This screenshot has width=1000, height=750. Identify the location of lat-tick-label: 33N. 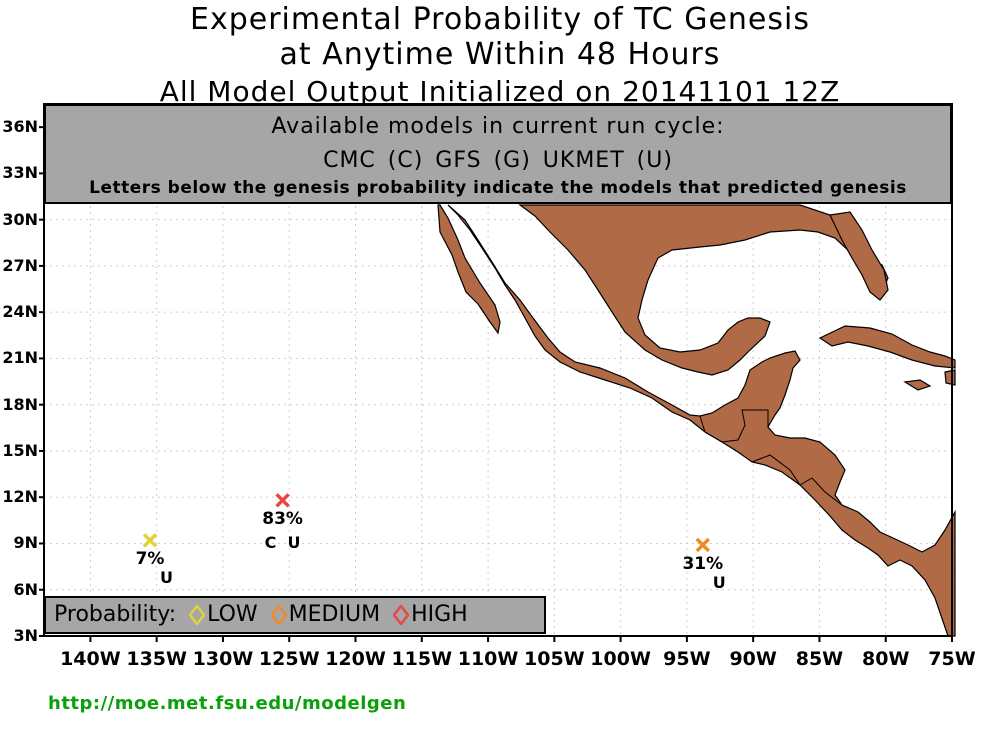
(20, 173).